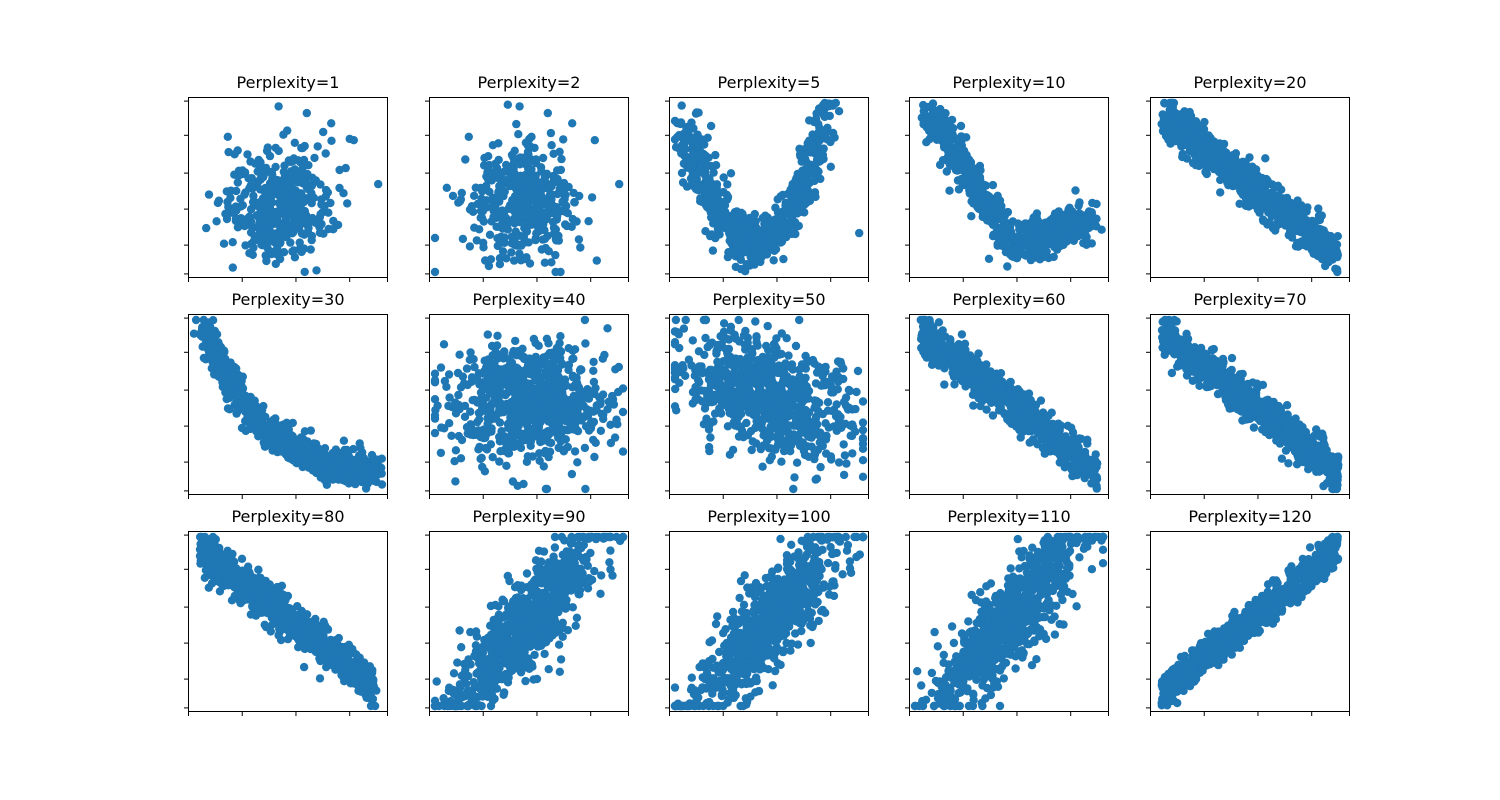 The width and height of the screenshot is (1500, 800). What do you see at coordinates (767, 394) in the screenshot?
I see `subplot-8: Perplexity=50` at bounding box center [767, 394].